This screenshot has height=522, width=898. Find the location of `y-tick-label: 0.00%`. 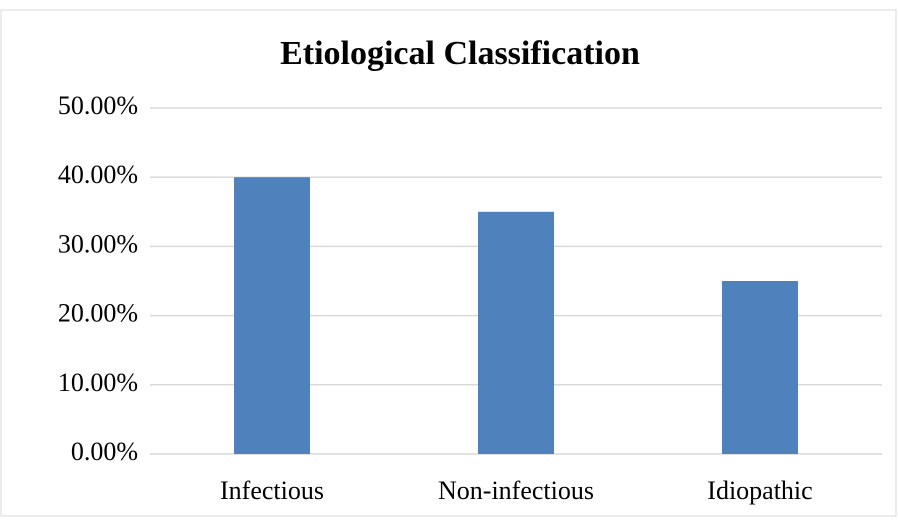

y-tick-label: 0.00% is located at coordinates (104, 451).